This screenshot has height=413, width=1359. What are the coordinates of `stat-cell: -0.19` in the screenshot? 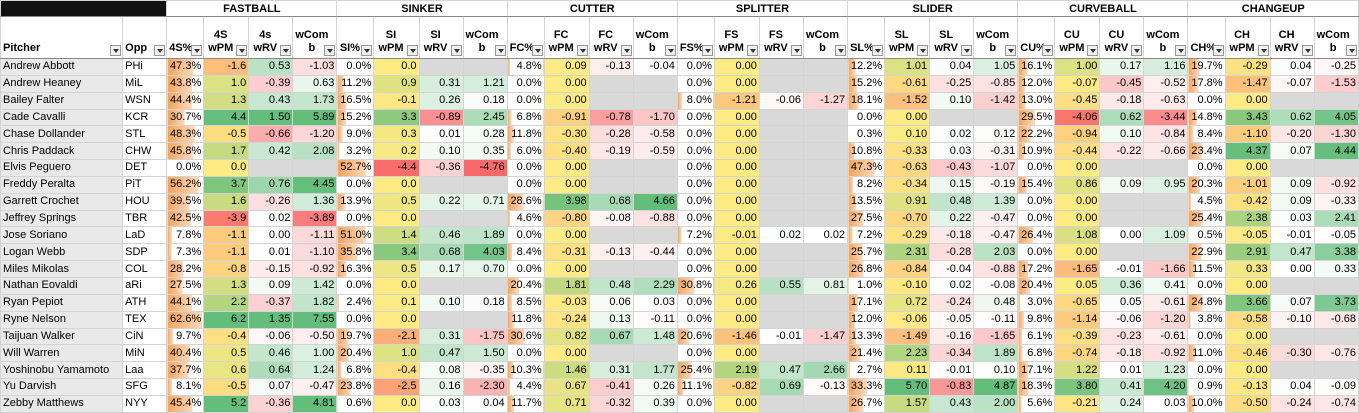 It's located at (611, 151).